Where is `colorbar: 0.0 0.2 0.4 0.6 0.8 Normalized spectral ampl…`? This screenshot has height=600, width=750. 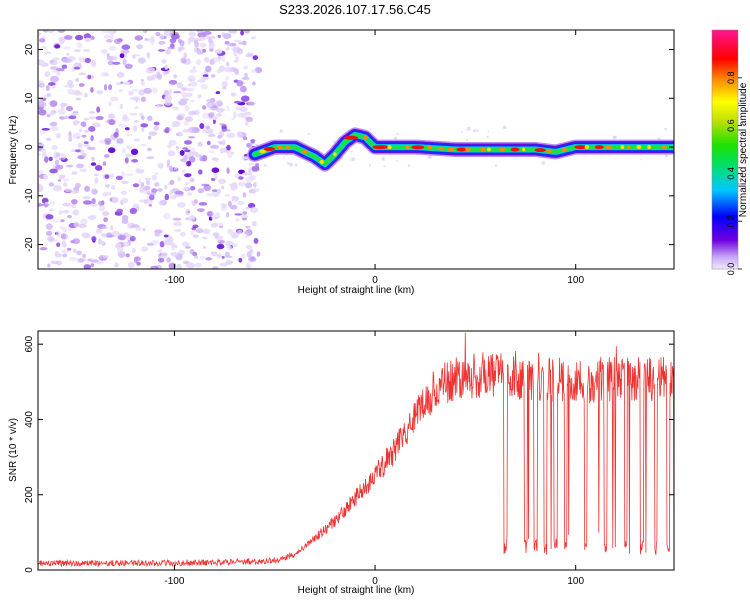 colorbar: 0.0 0.2 0.4 0.6 0.8 Normalized spectral ampl… is located at coordinates (730, 152).